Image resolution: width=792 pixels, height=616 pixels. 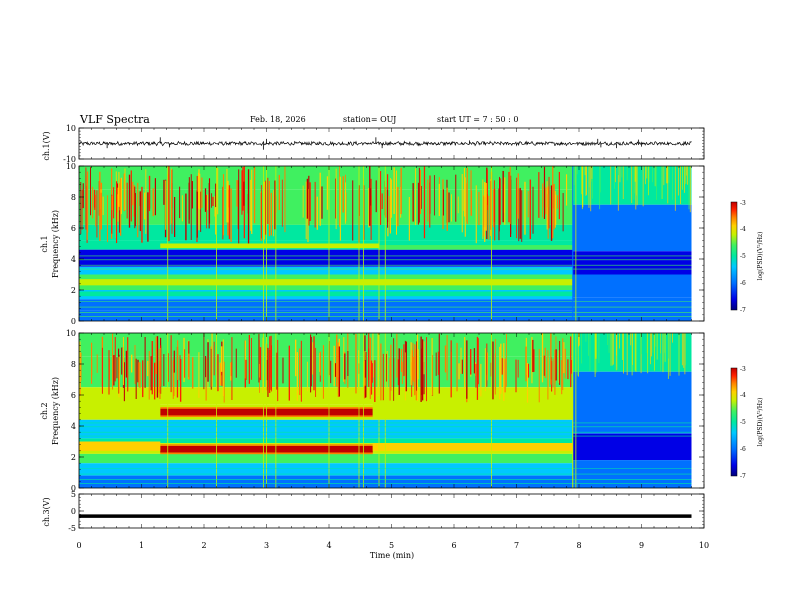 I want to click on ch1-dark-band, so click(x=326, y=254).